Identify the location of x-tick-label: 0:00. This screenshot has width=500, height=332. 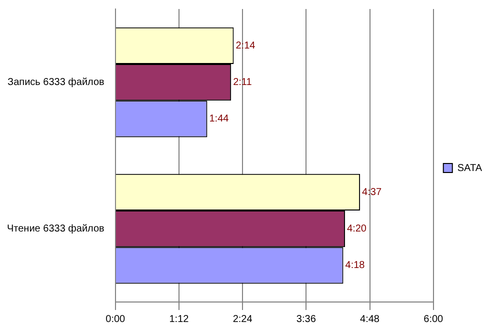
(116, 319).